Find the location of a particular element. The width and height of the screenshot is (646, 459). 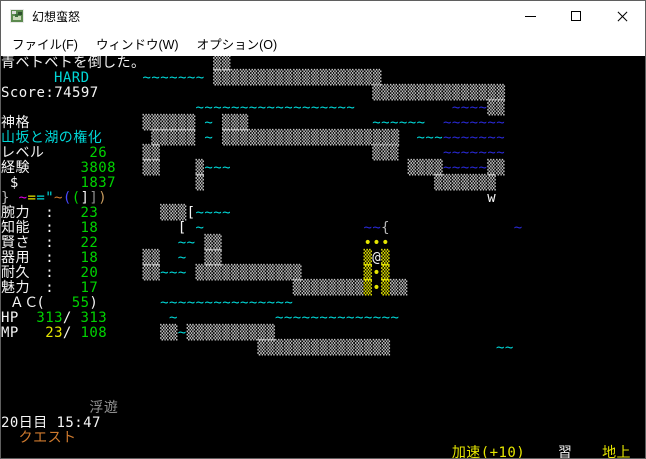

exp-label: 経験 is located at coordinates (15, 168).